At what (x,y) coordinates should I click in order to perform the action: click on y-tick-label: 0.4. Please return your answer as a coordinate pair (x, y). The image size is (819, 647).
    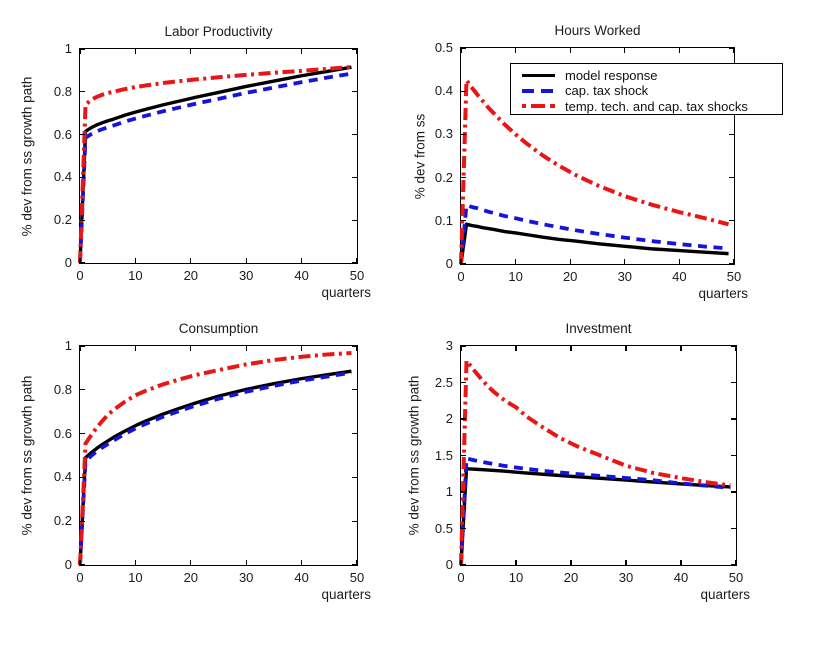
    Looking at the image, I should click on (62, 477).